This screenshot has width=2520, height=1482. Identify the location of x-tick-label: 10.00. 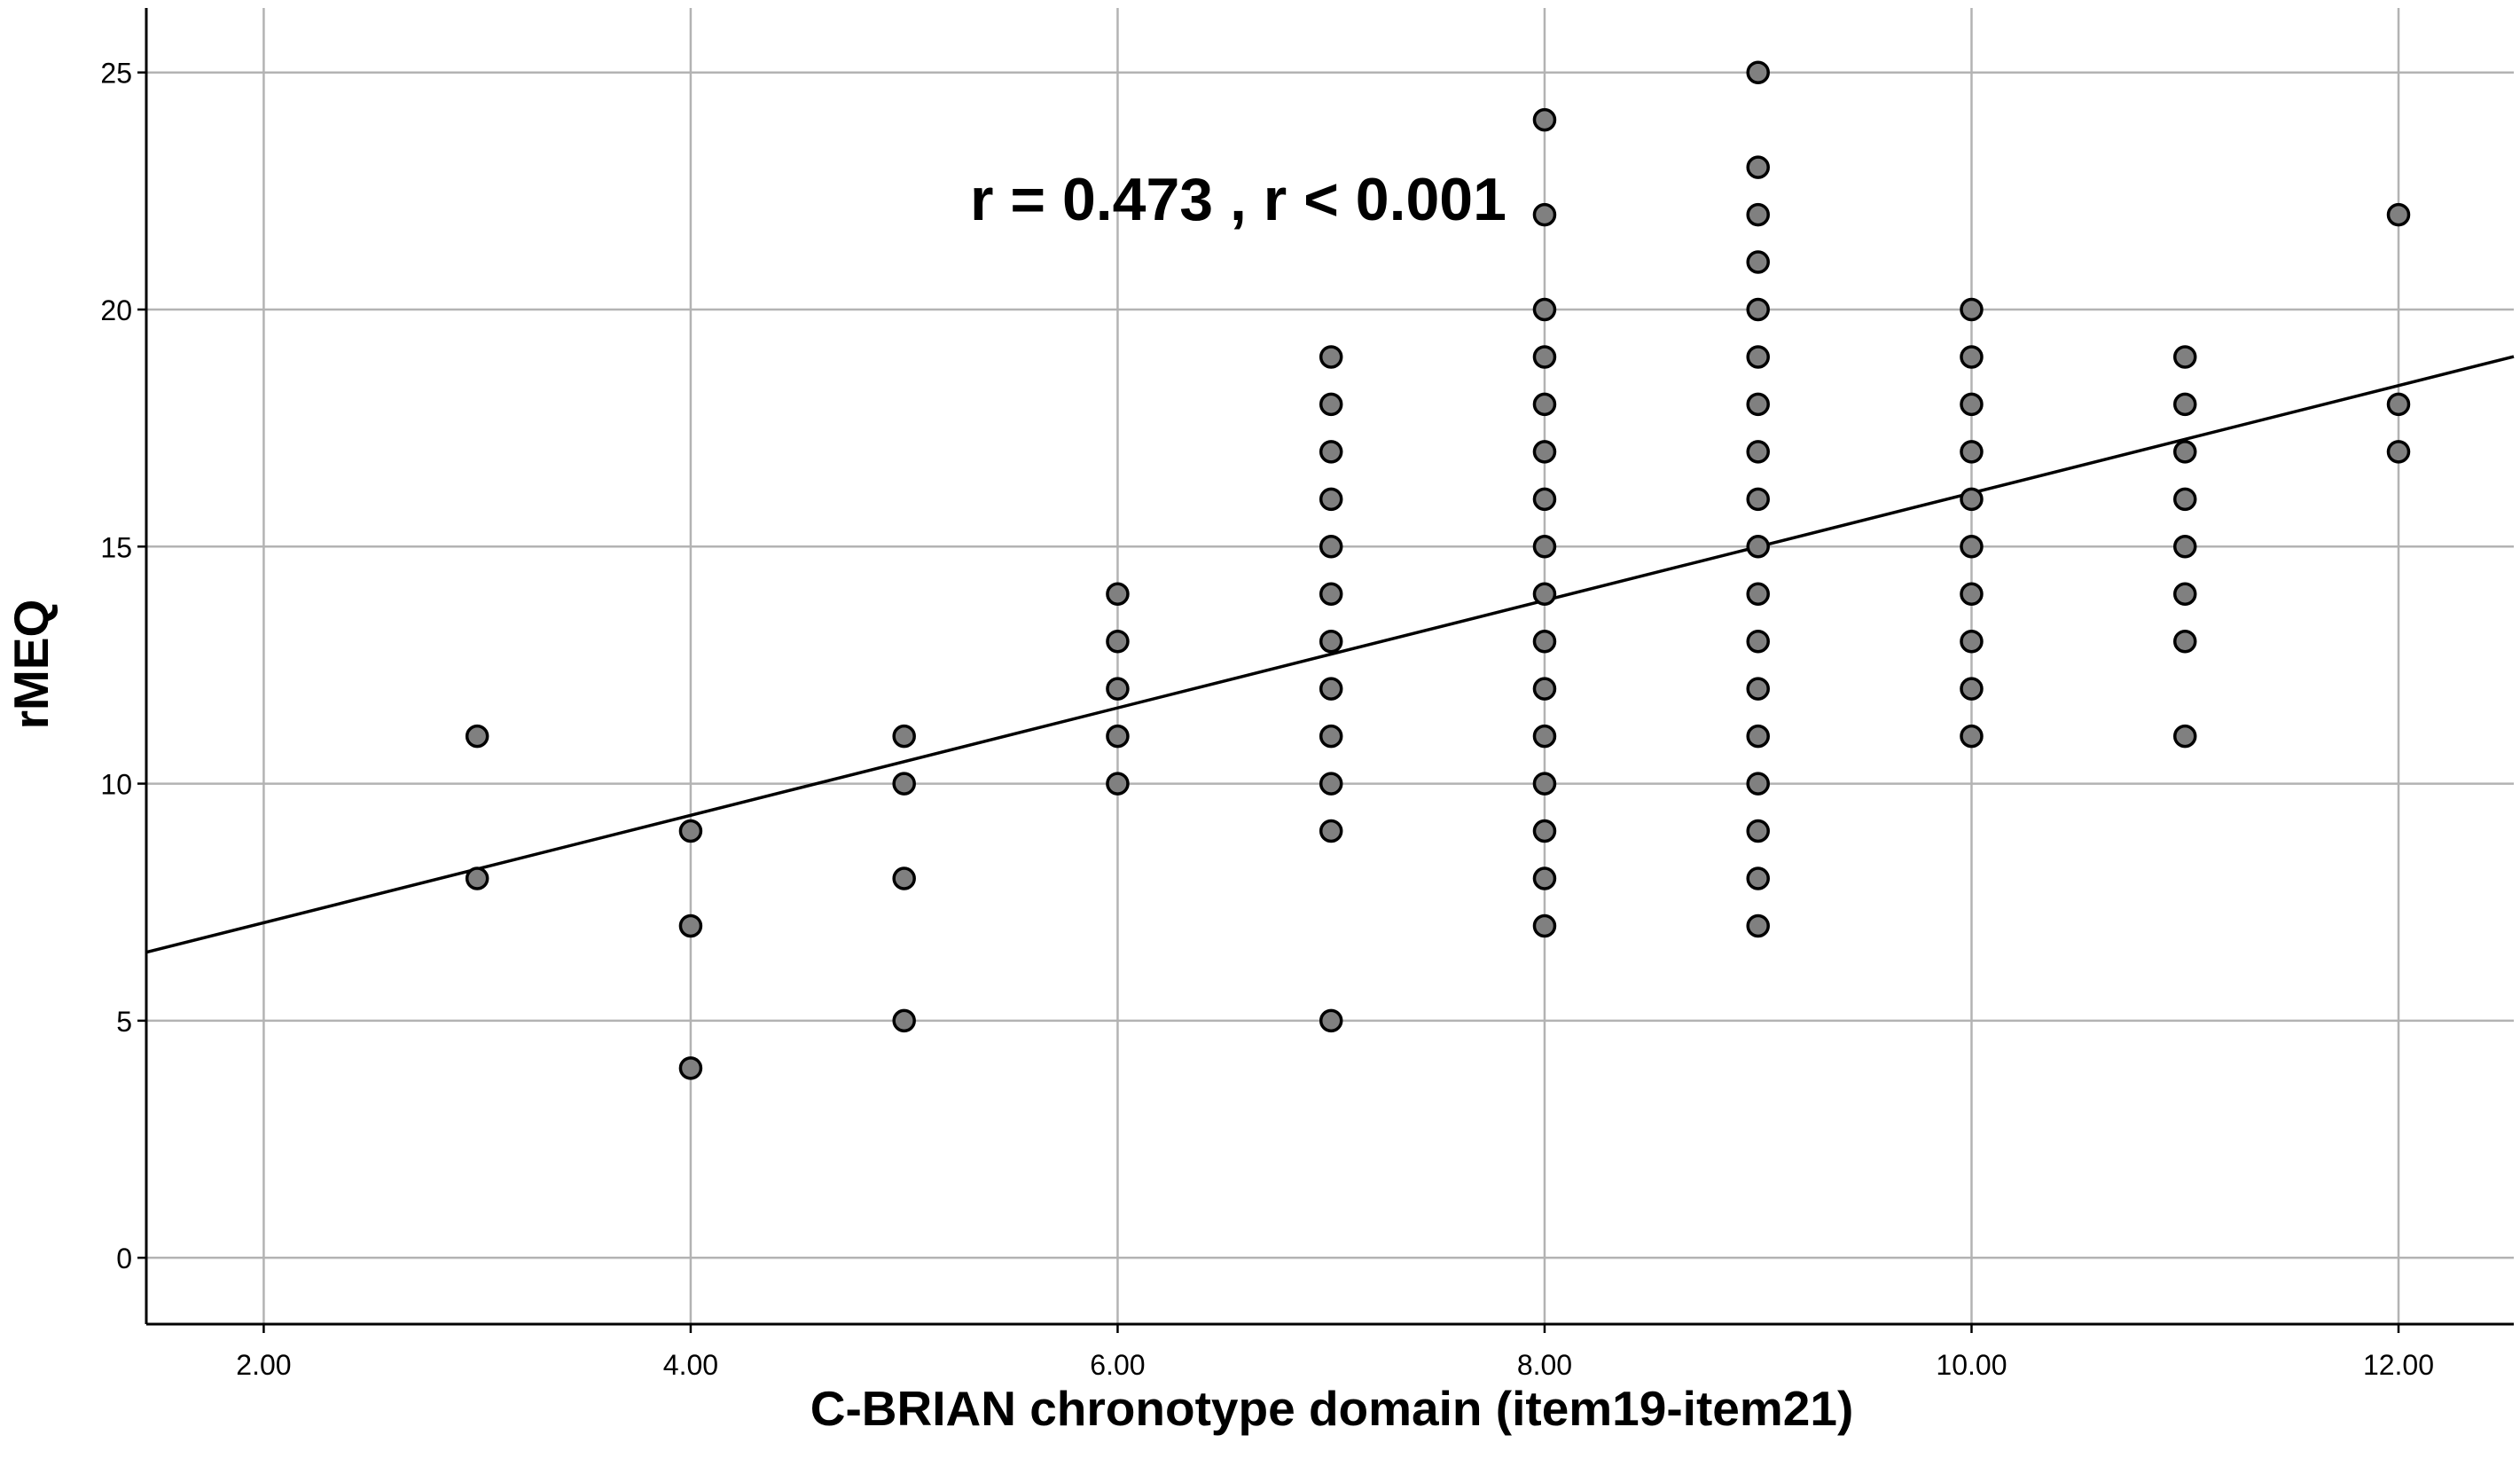
(1971, 1365).